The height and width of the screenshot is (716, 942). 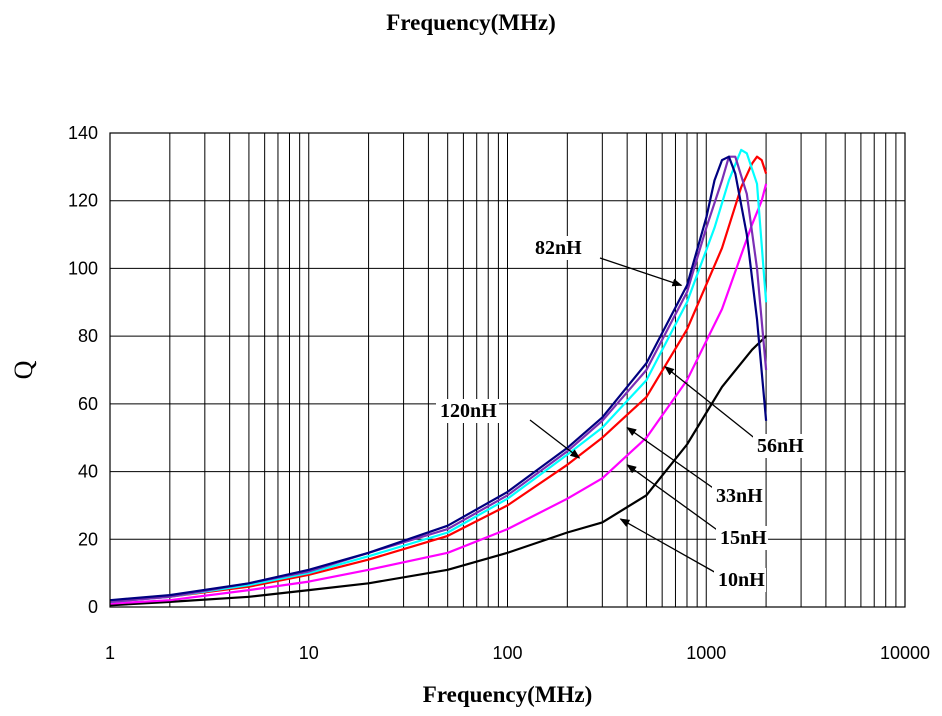 What do you see at coordinates (88, 336) in the screenshot?
I see `y-tick-label: 80` at bounding box center [88, 336].